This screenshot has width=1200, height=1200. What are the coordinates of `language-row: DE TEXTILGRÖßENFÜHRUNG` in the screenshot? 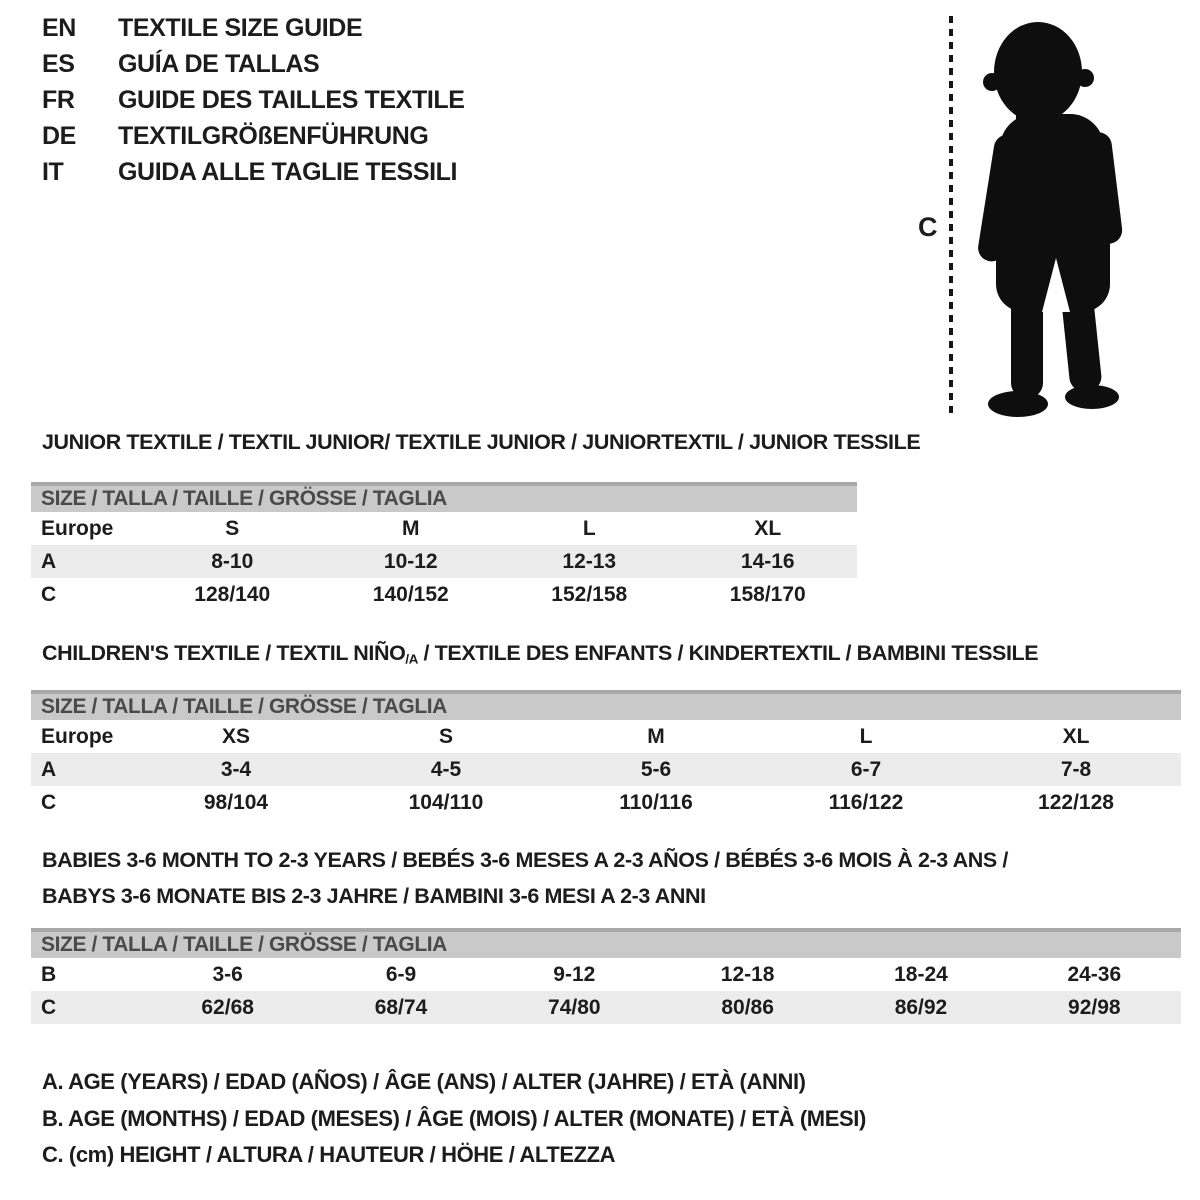 It's located at (253, 136).